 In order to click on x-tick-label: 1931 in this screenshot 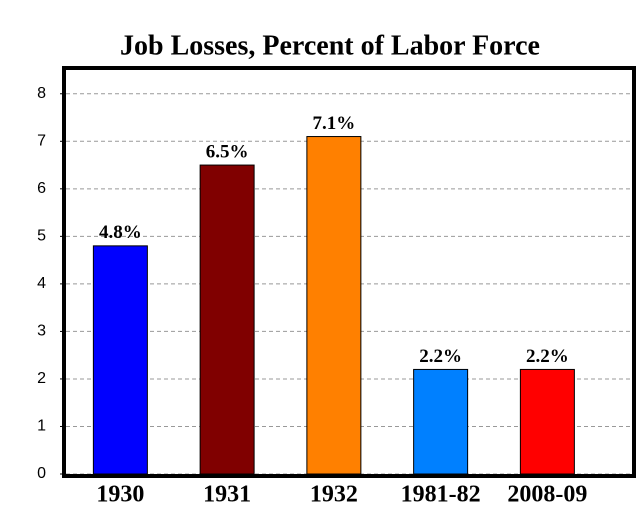, I will do `click(227, 495)`.